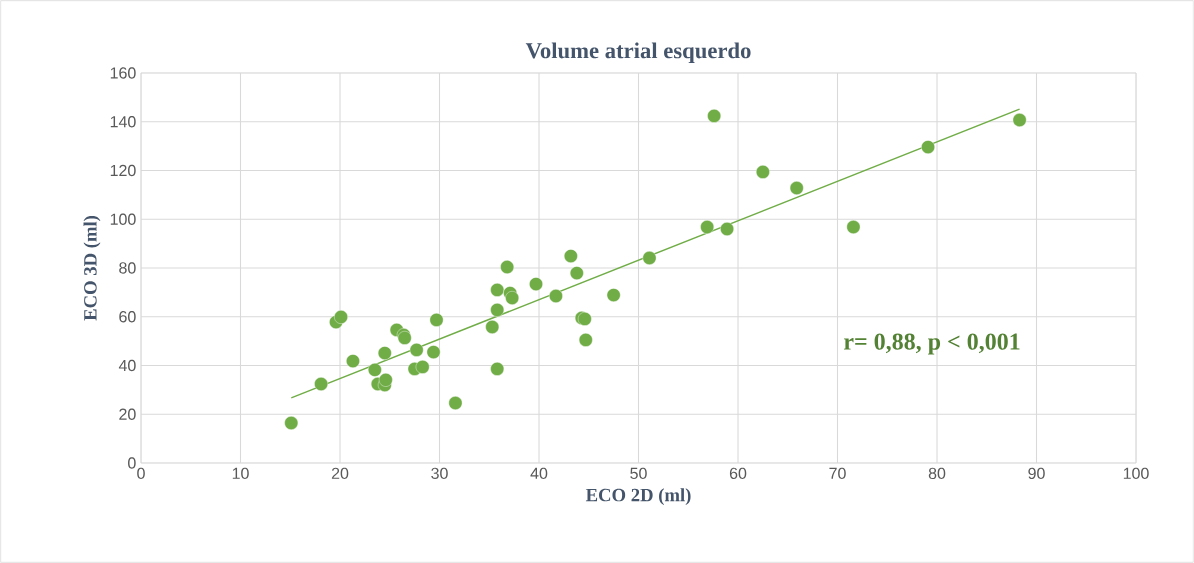  I want to click on x-tick-label: 80, so click(937, 473).